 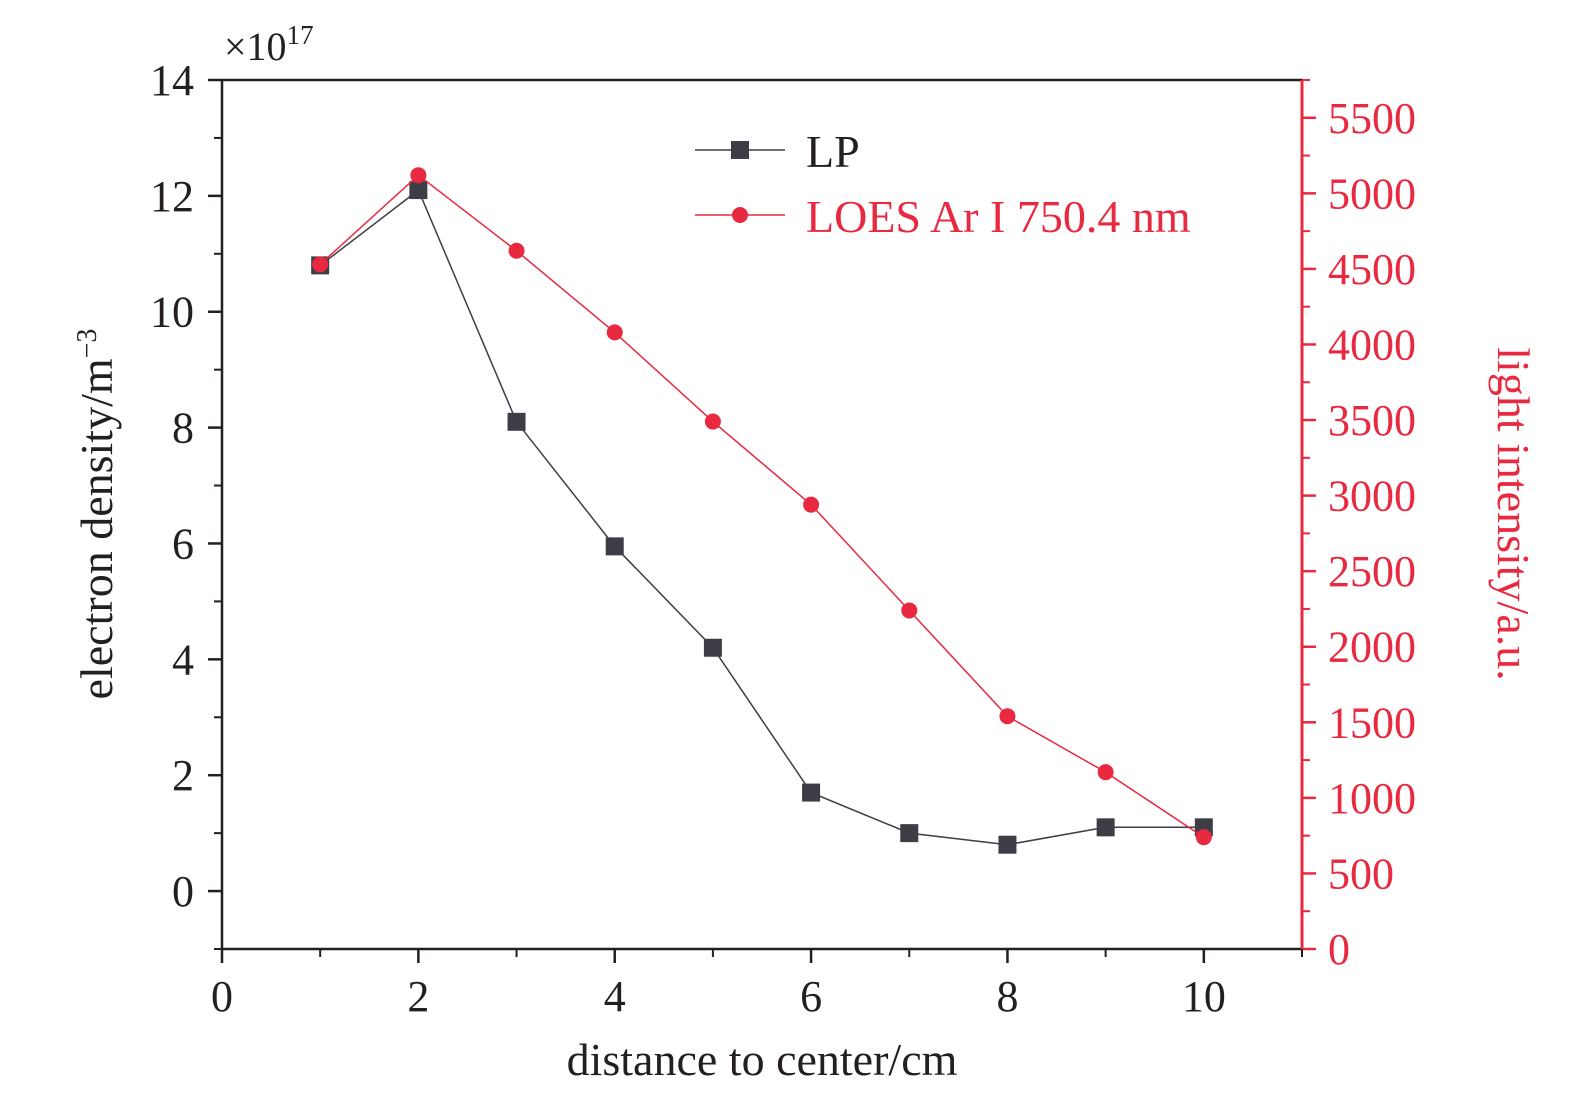 What do you see at coordinates (811, 996) in the screenshot?
I see `x-tick-label: 6` at bounding box center [811, 996].